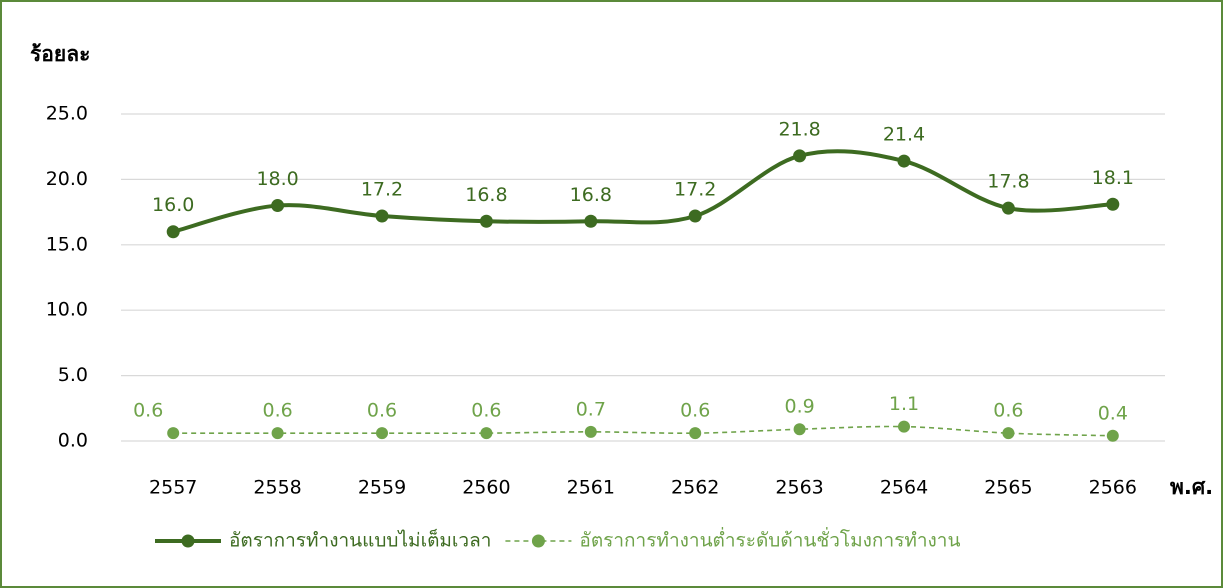  Describe the element at coordinates (799, 129) in the screenshot. I see `data-label: 21.8` at that location.